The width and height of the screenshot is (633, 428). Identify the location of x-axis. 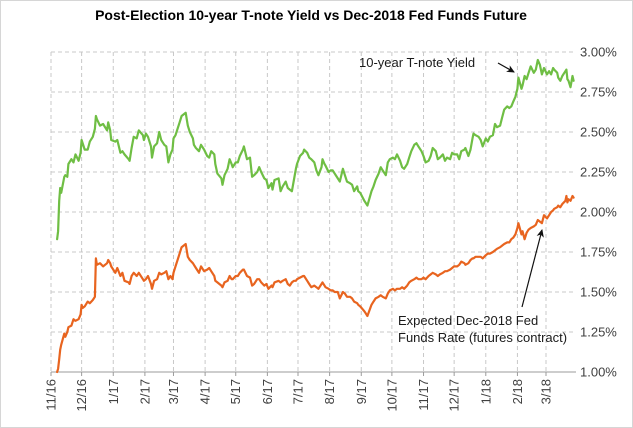
(313, 373).